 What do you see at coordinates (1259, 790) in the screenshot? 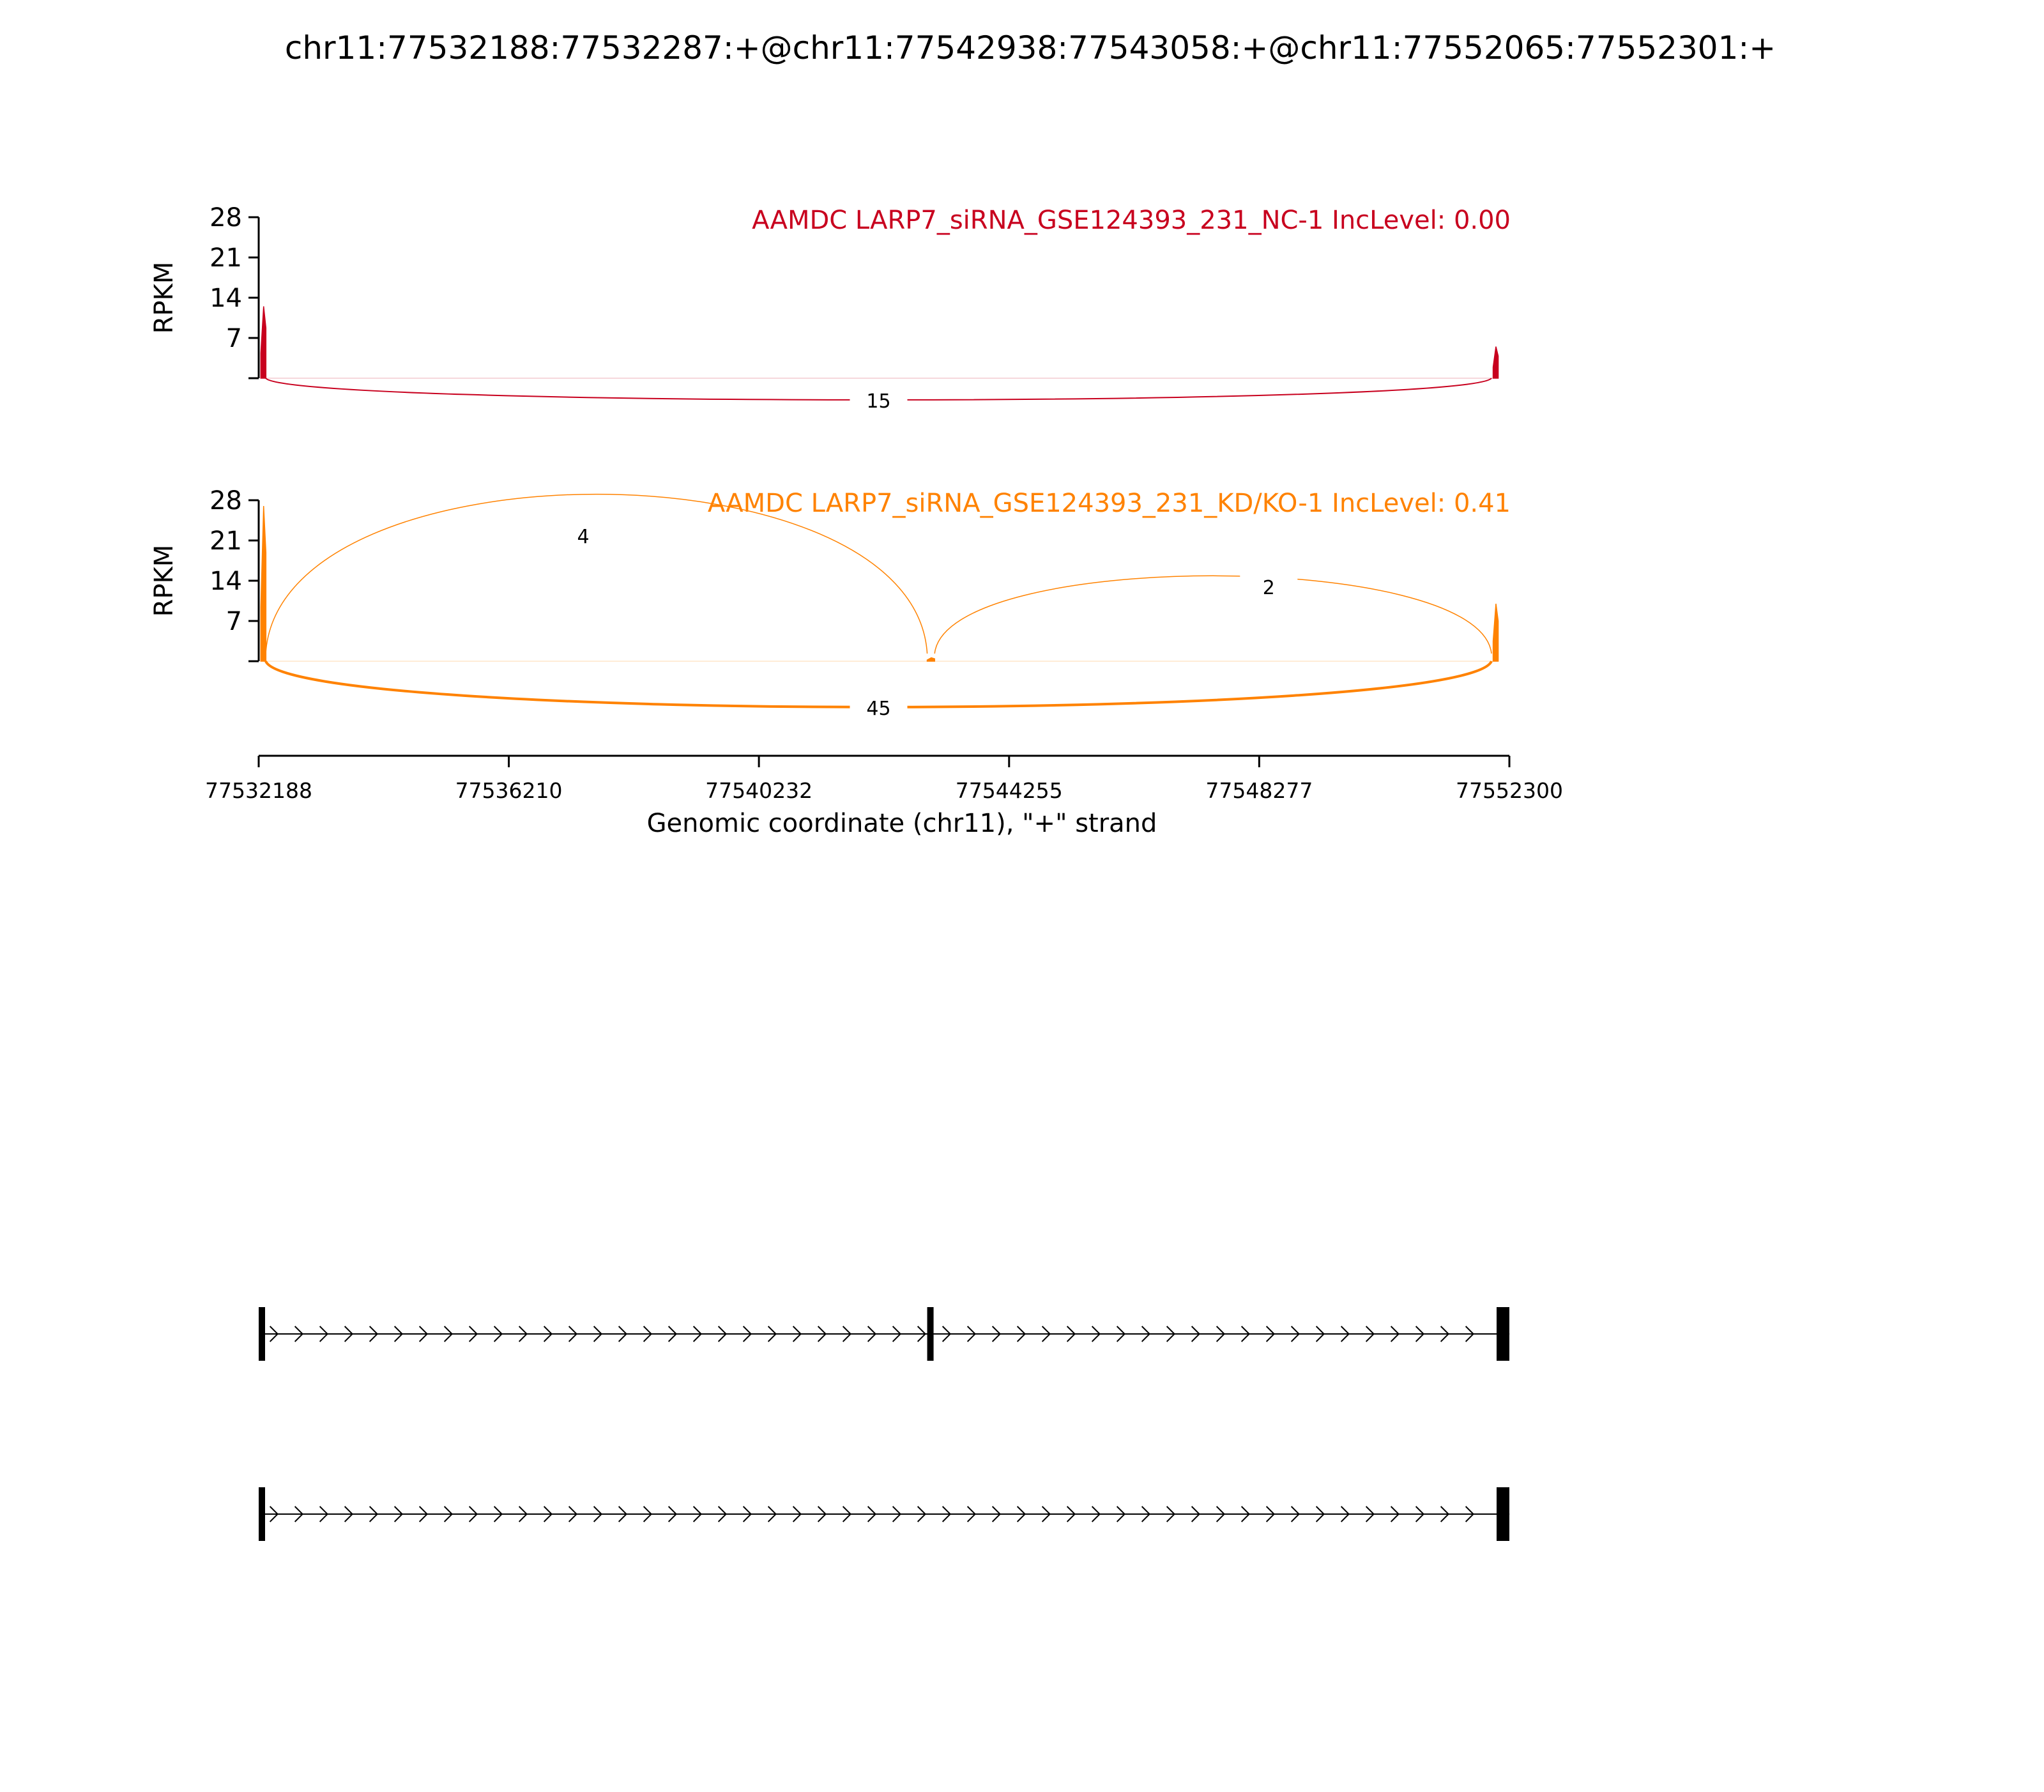
I see `x-tick-label: 77548277` at bounding box center [1259, 790].